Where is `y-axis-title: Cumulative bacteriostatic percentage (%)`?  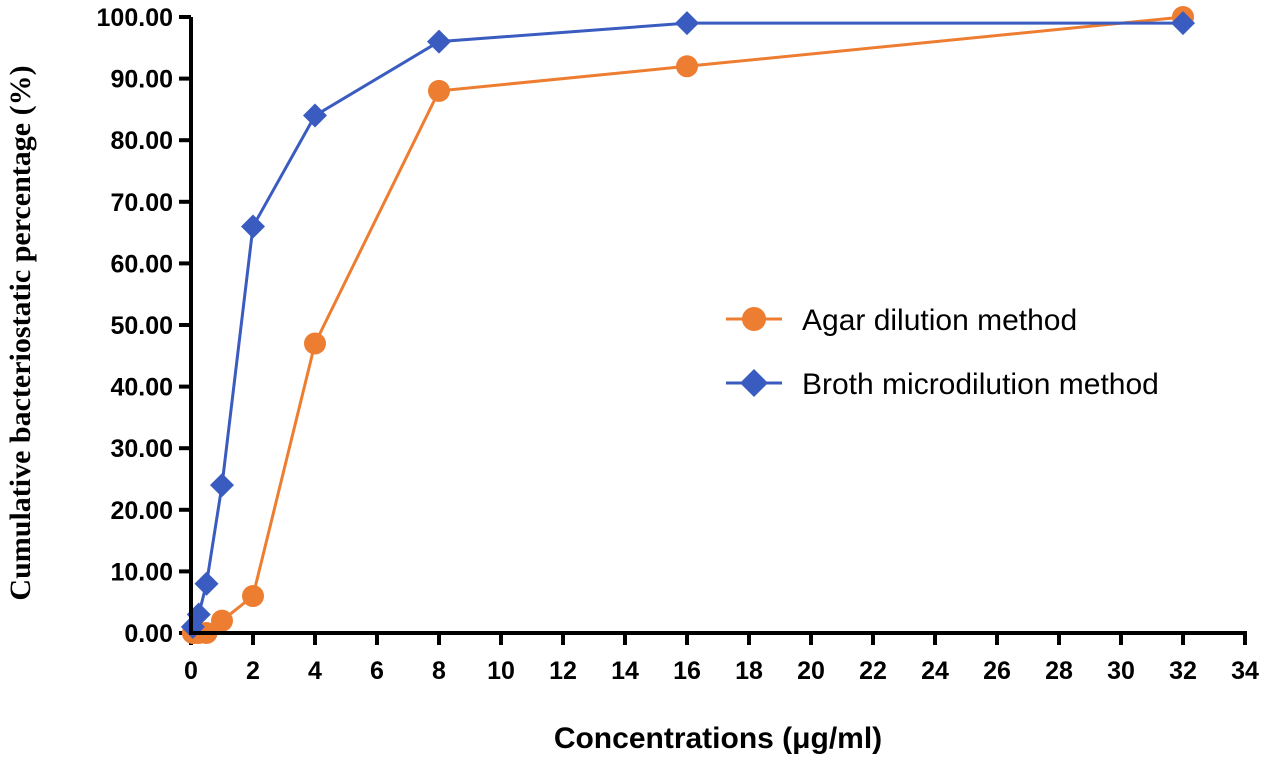 y-axis-title: Cumulative bacteriostatic percentage (%) is located at coordinates (20, 332).